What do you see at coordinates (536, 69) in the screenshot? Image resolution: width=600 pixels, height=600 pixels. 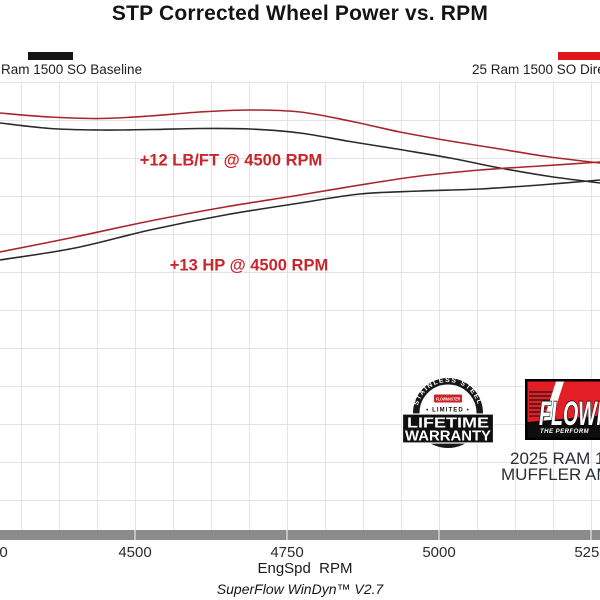 I see `legend-direct-label: 25 Ram 1500 SO Direct` at bounding box center [536, 69].